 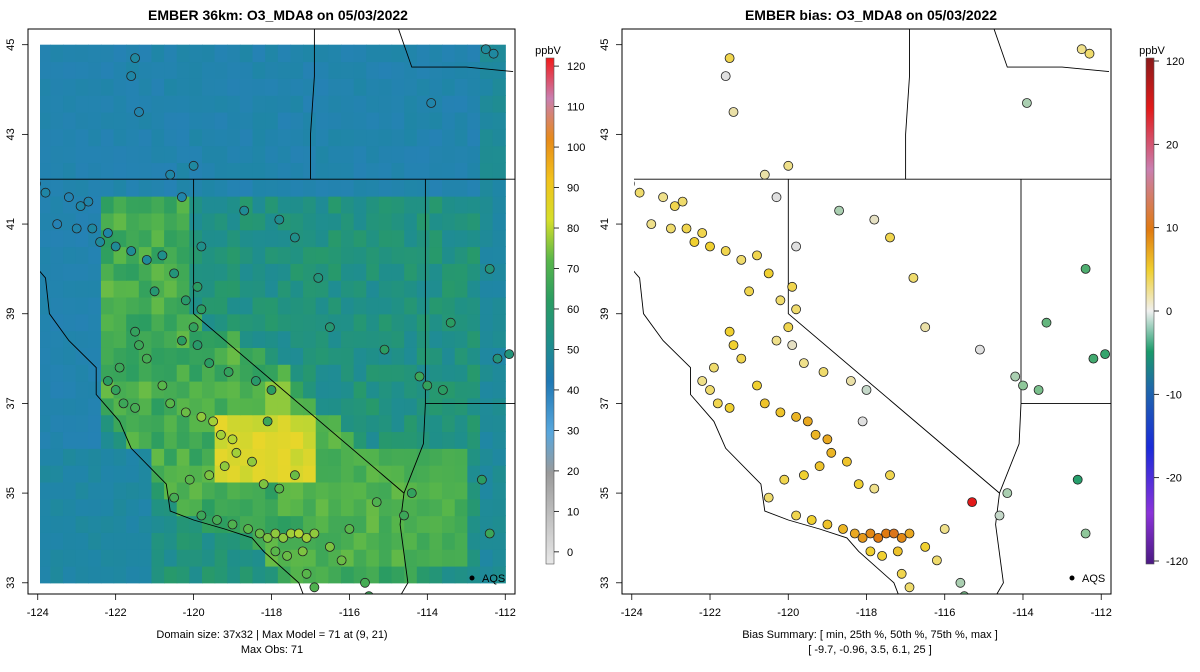 What do you see at coordinates (11, 134) in the screenshot?
I see `y-tick-label: 43` at bounding box center [11, 134].